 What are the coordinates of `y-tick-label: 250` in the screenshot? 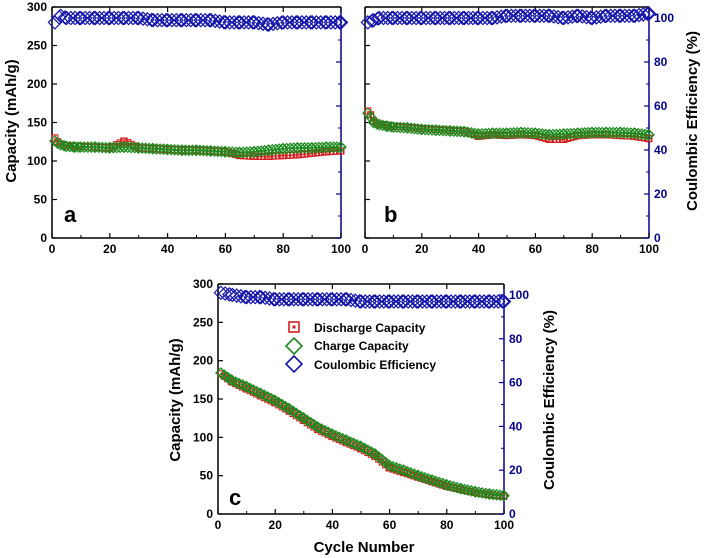 It's located at (37, 46).